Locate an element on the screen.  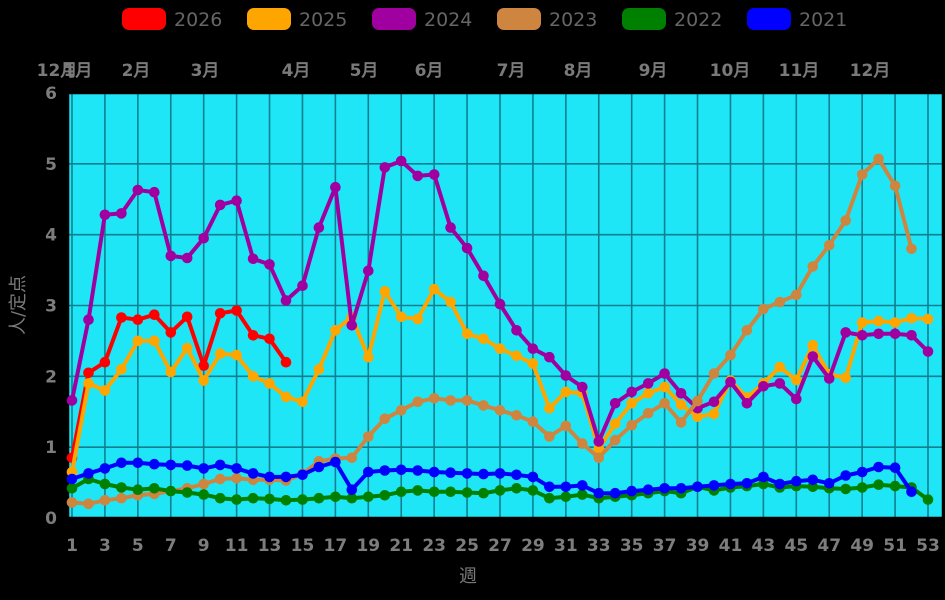
data-point-2021-w9 is located at coordinates (203, 468).